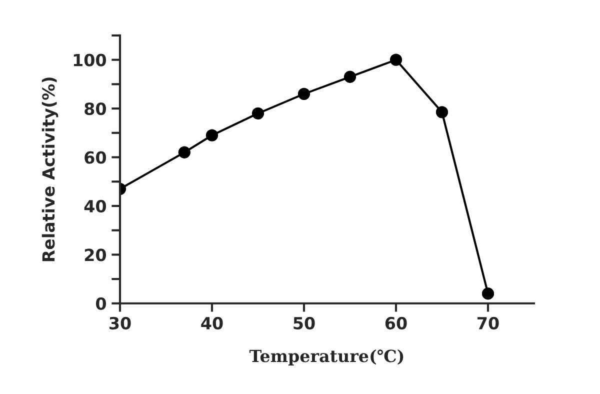 This screenshot has height=394, width=600. What do you see at coordinates (326, 357) in the screenshot?
I see `x-axis-title: Temperature(℃)` at bounding box center [326, 357].